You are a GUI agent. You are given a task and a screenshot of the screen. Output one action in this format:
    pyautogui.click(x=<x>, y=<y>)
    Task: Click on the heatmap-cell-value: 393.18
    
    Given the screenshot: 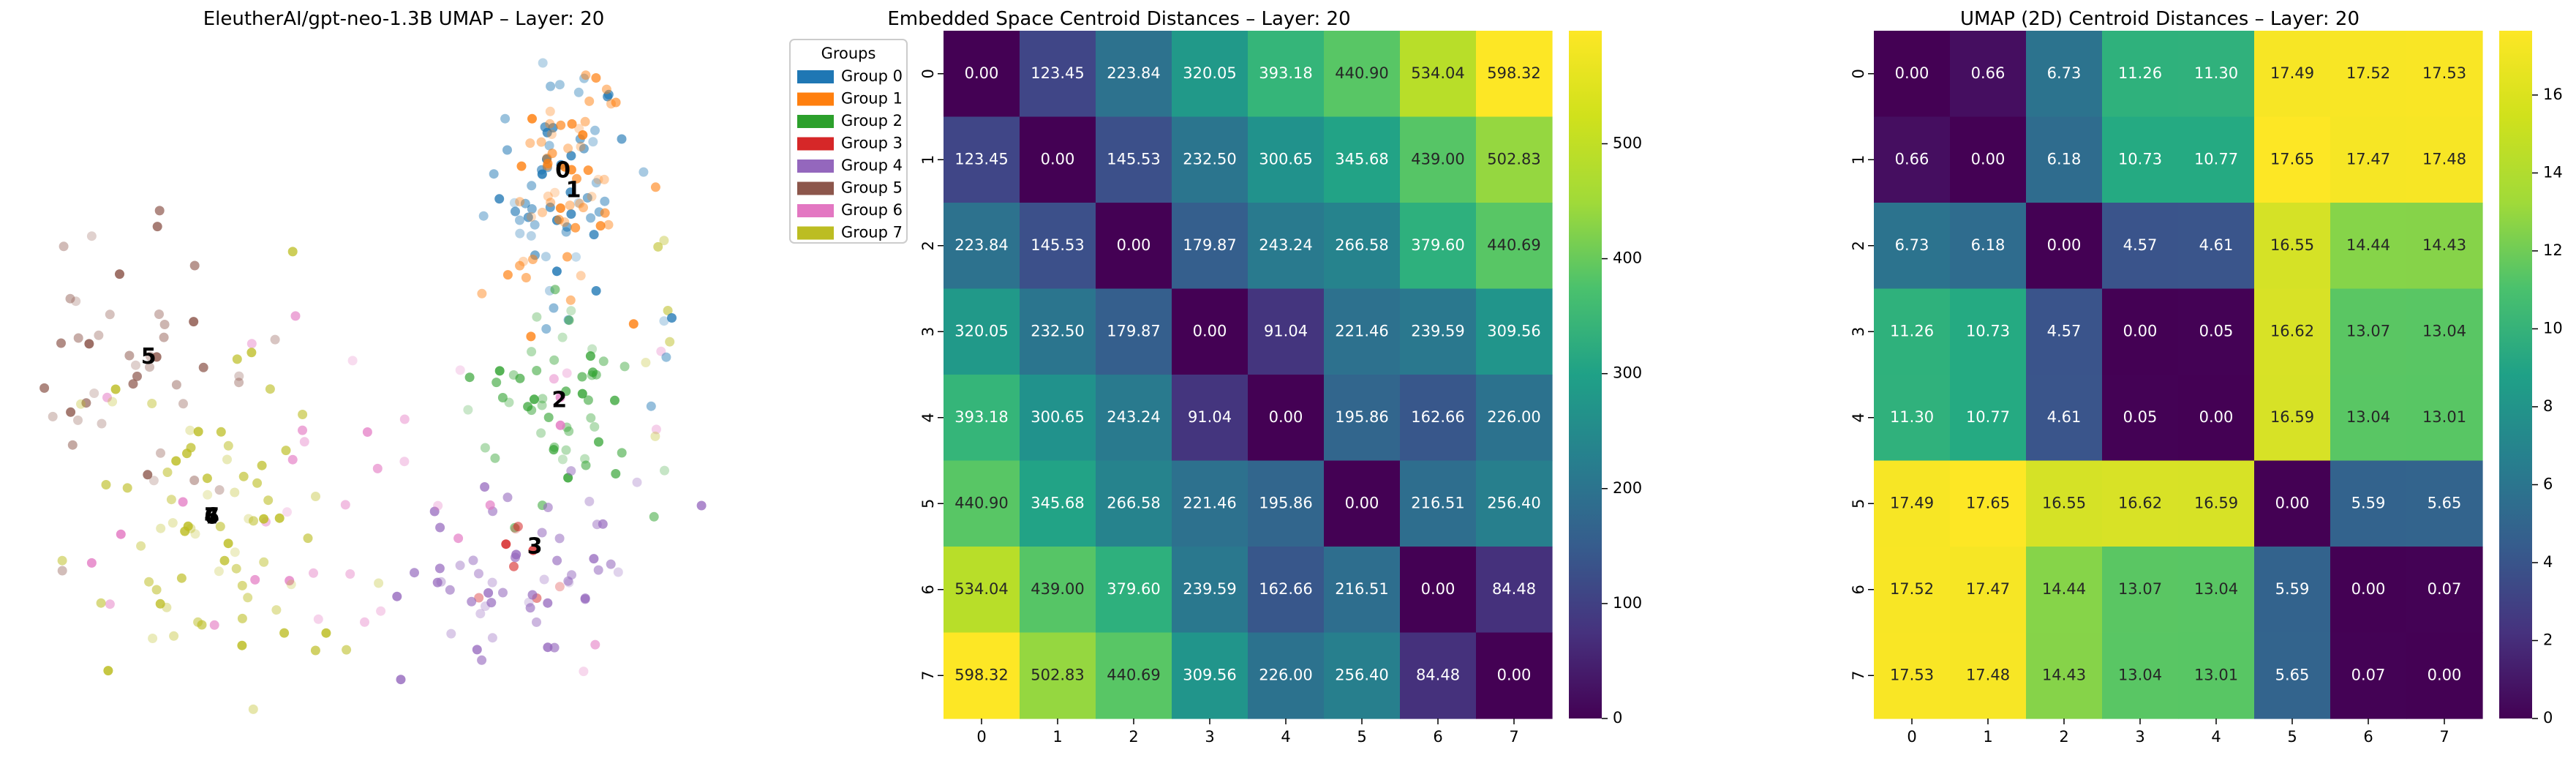 What is the action you would take?
    pyautogui.click(x=1285, y=73)
    